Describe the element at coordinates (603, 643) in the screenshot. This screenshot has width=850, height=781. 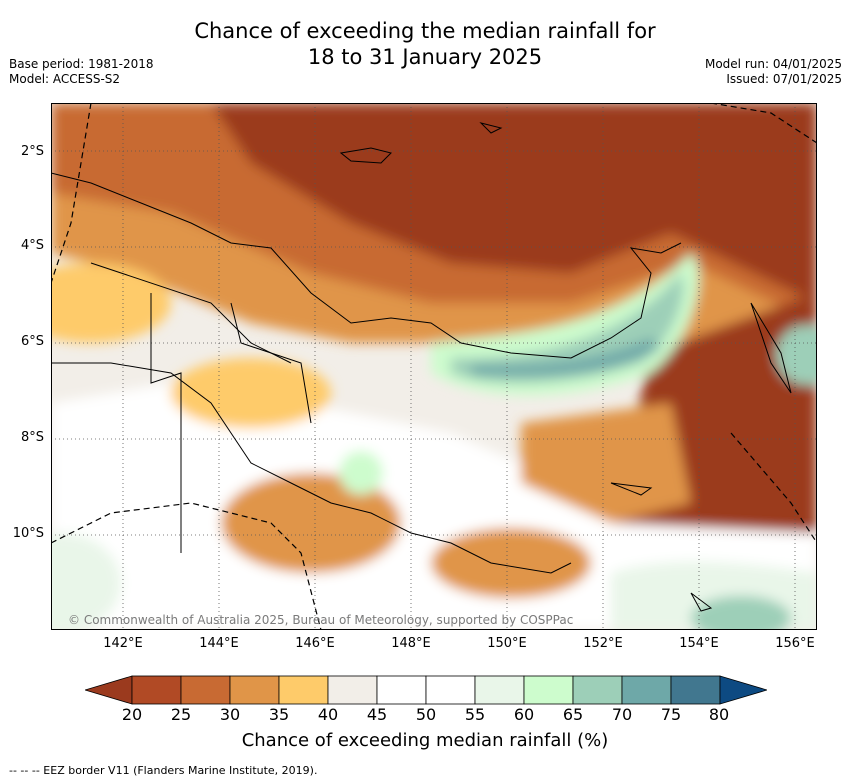
I see `lon-label-152e: 152°E` at that location.